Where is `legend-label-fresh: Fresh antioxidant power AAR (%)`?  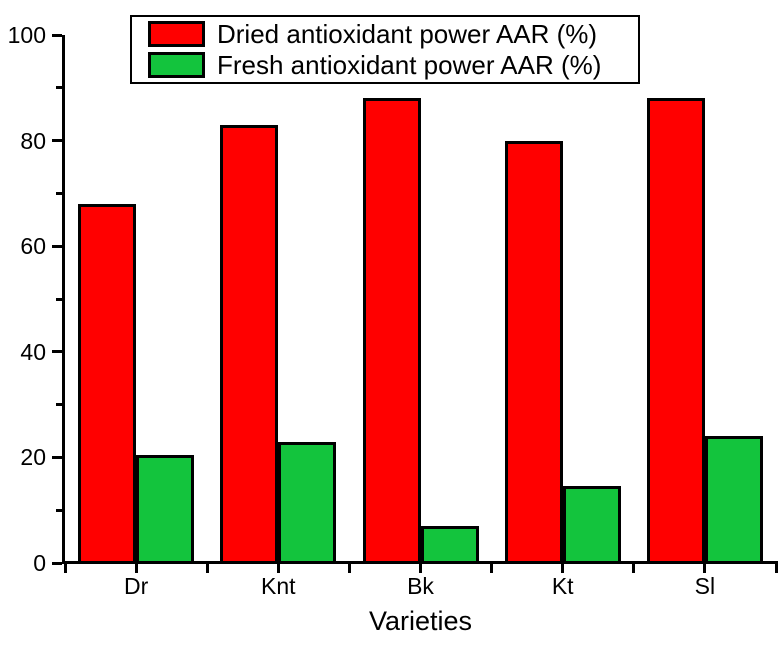
legend-label-fresh: Fresh antioxidant power AAR (%) is located at coordinates (409, 65).